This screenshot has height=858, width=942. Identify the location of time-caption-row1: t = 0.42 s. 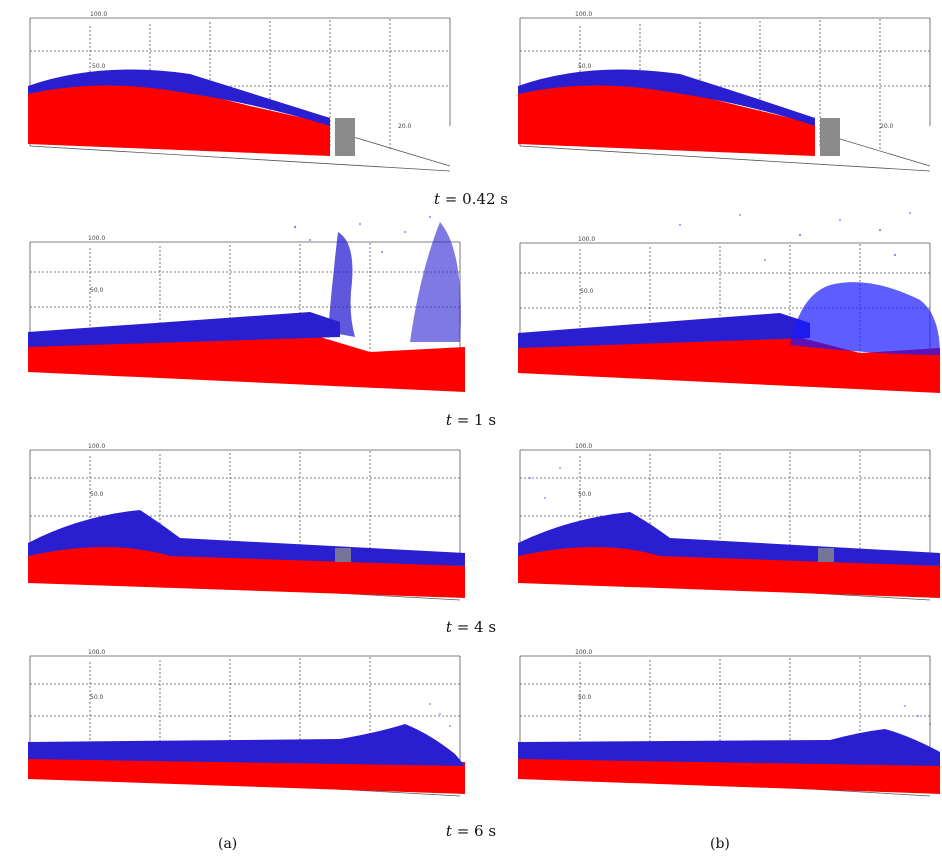
(470, 199).